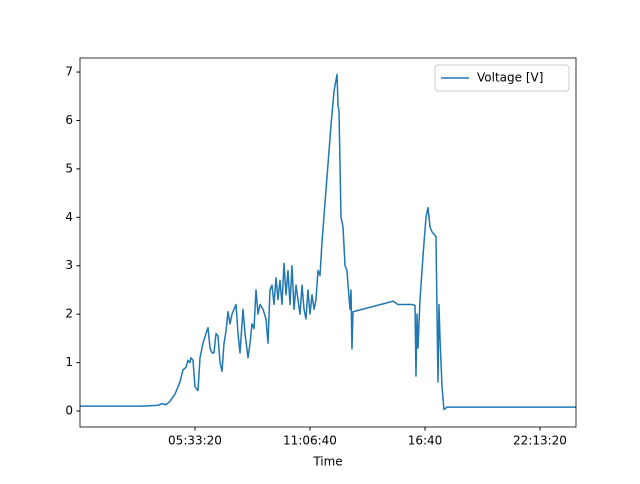 The height and width of the screenshot is (484, 640). What do you see at coordinates (540, 441) in the screenshot?
I see `x-tick-label: 22:13:20` at bounding box center [540, 441].